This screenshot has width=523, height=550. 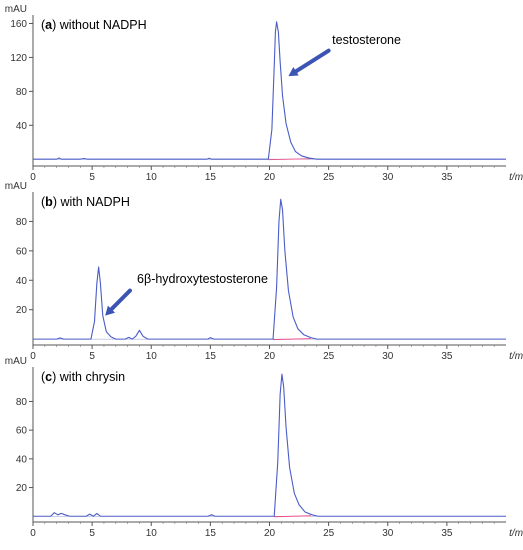 What do you see at coordinates (88, 377) in the screenshot?
I see `panel-title-rest: ) with chrysin` at bounding box center [88, 377].